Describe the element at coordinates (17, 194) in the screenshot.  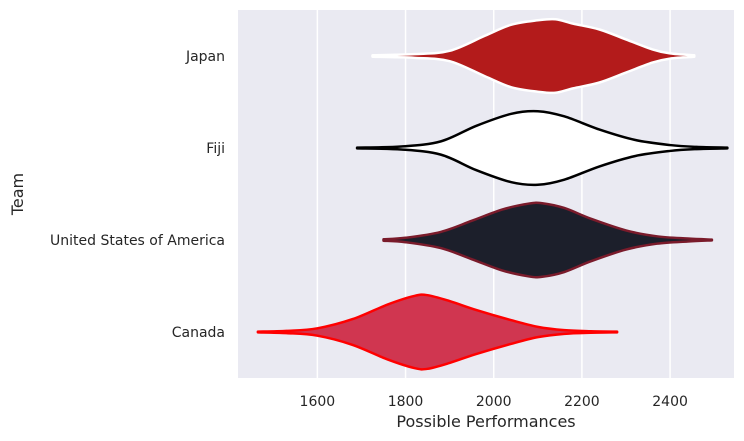
I see `y-axis-label: Team` at that location.